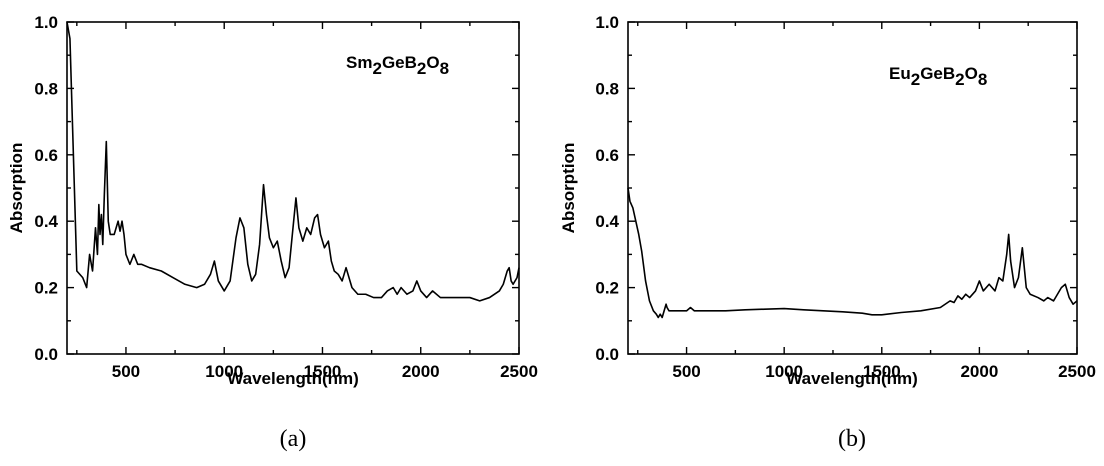  What do you see at coordinates (293, 439) in the screenshot?
I see `panel-caption: (a)` at bounding box center [293, 439].